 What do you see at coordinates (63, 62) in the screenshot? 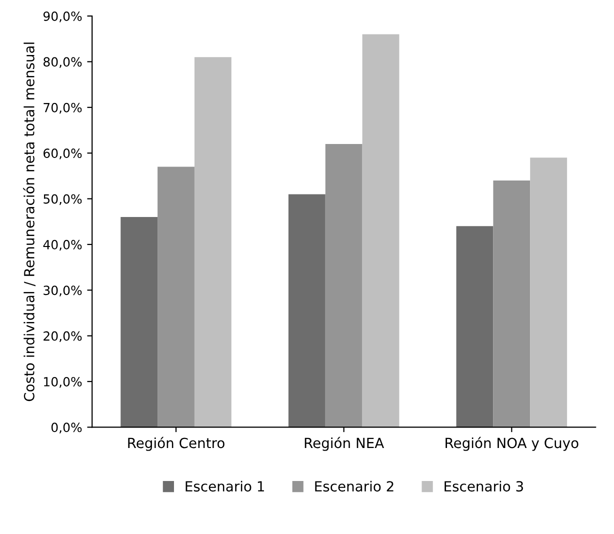
I see `y-tick-label: 80,0%` at bounding box center [63, 62].